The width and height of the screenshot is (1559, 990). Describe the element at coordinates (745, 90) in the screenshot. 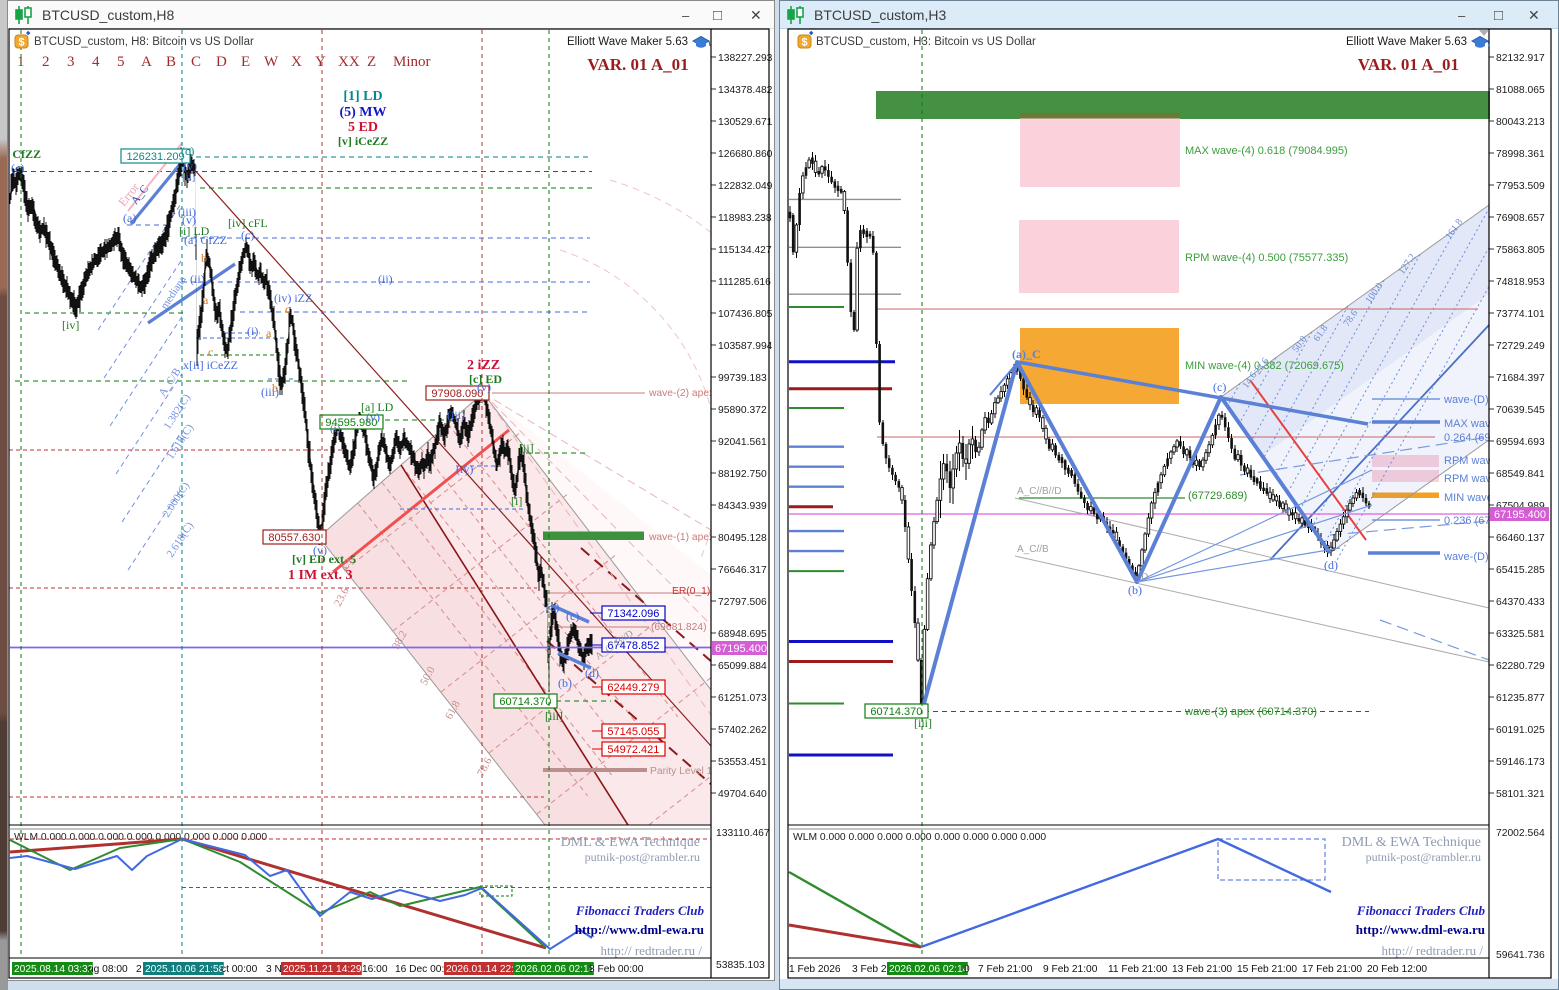

I see `svg-text: 134378.482` at that location.